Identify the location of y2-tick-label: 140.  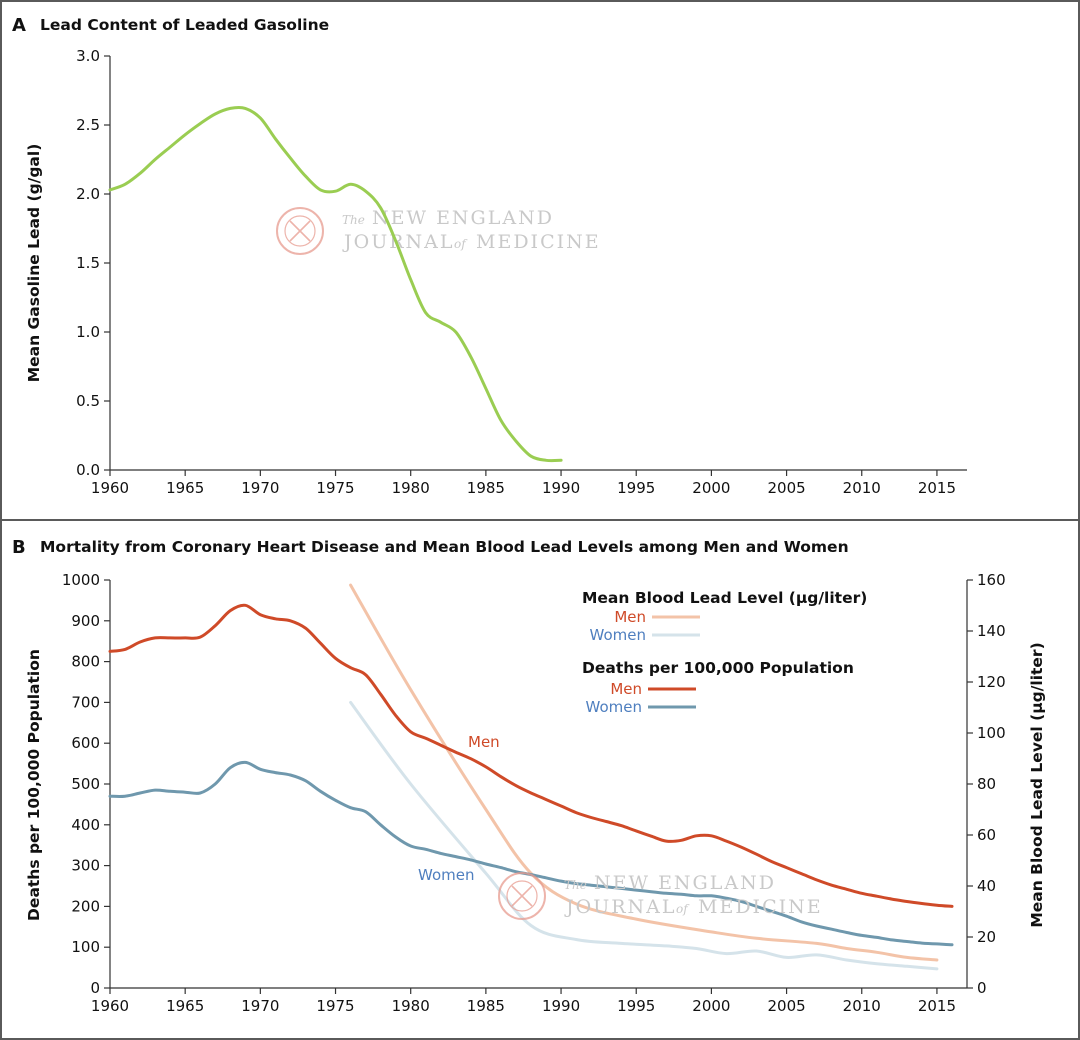
(991, 631).